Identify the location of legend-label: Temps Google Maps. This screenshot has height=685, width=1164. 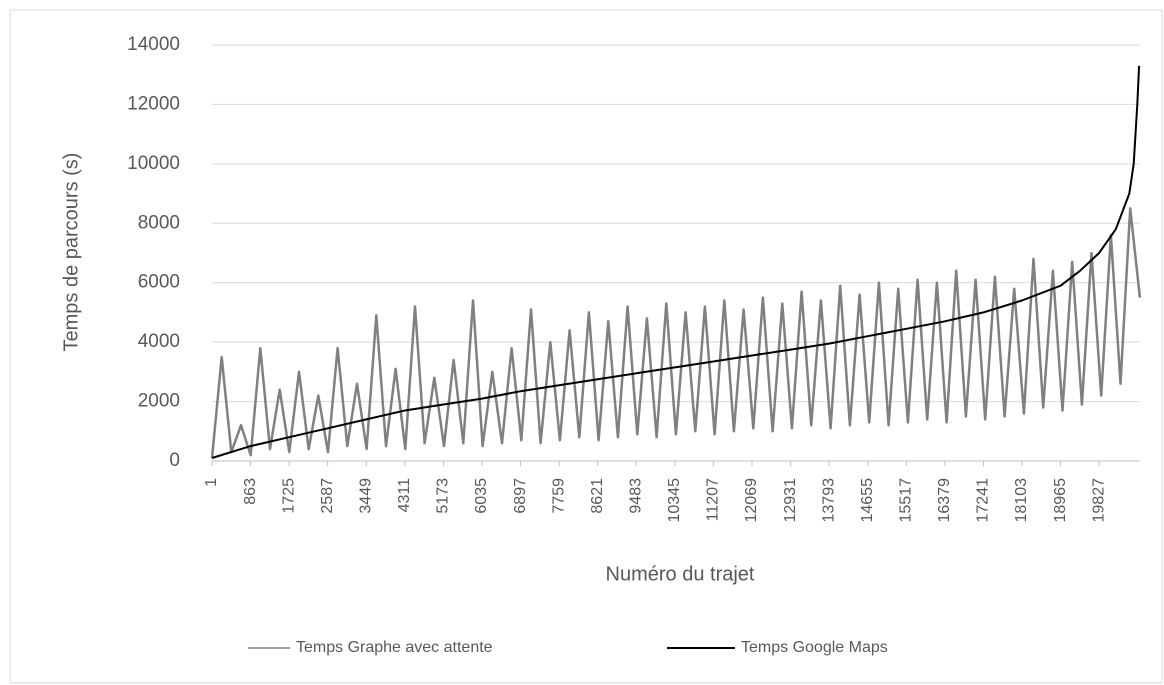
(814, 647).